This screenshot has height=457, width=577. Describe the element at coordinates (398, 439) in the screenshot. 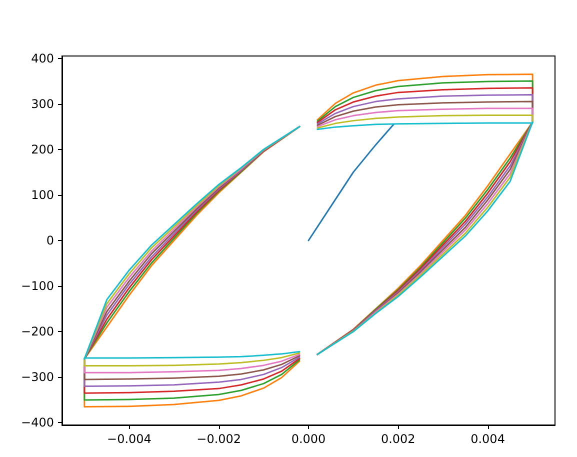

I see `x-tick-label: 0.002` at that location.